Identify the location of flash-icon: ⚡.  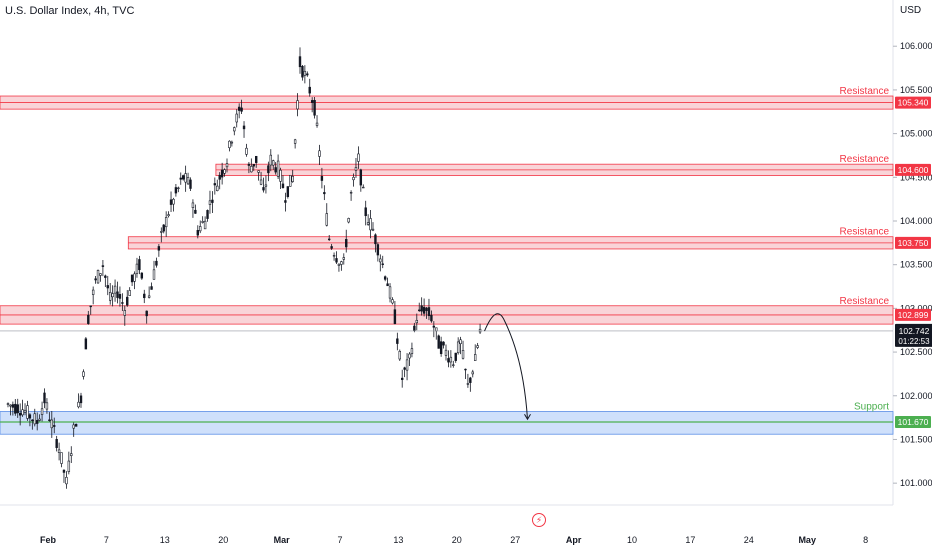
(539, 520).